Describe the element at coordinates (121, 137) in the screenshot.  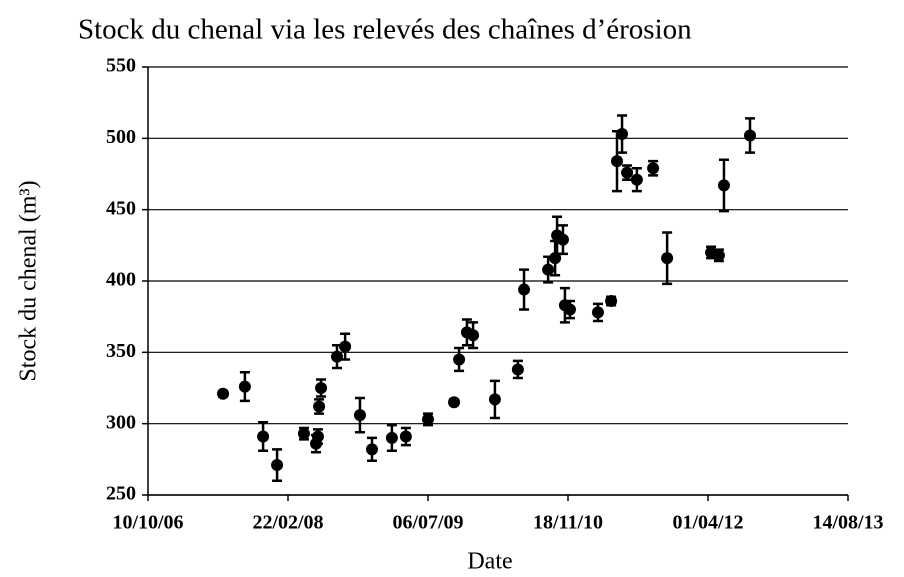
I see `y-tick-label: 500` at that location.